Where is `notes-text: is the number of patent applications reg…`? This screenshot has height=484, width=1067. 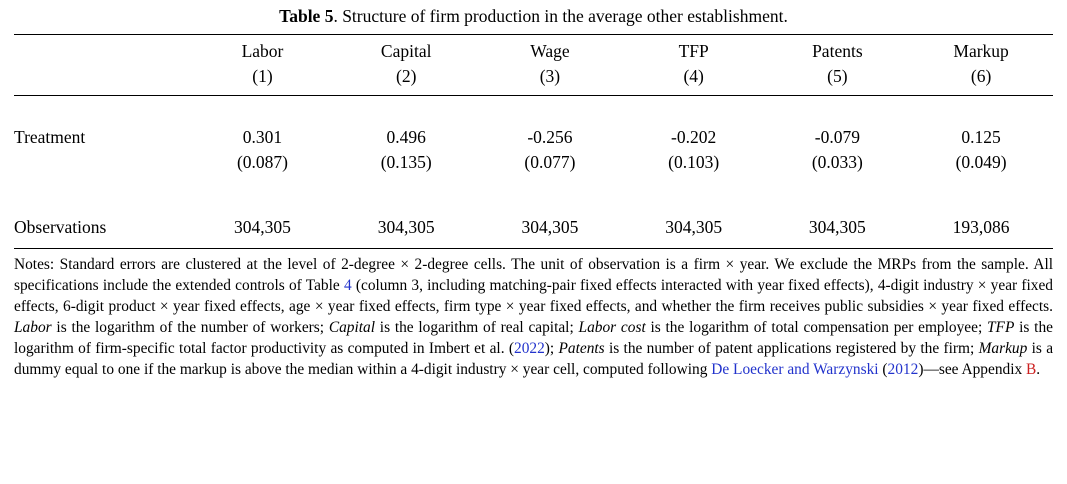
notes-text: is the number of patent applications reg… is located at coordinates (791, 348).